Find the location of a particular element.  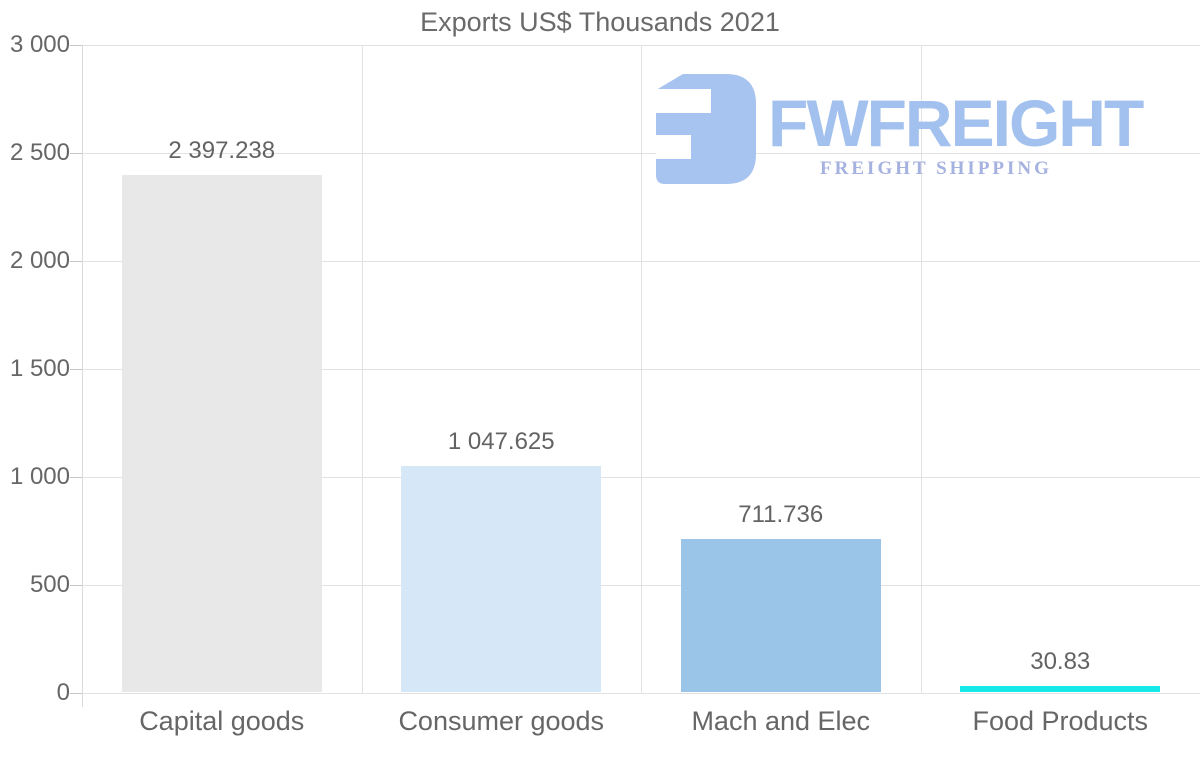

bar-food-products is located at coordinates (1060, 689).